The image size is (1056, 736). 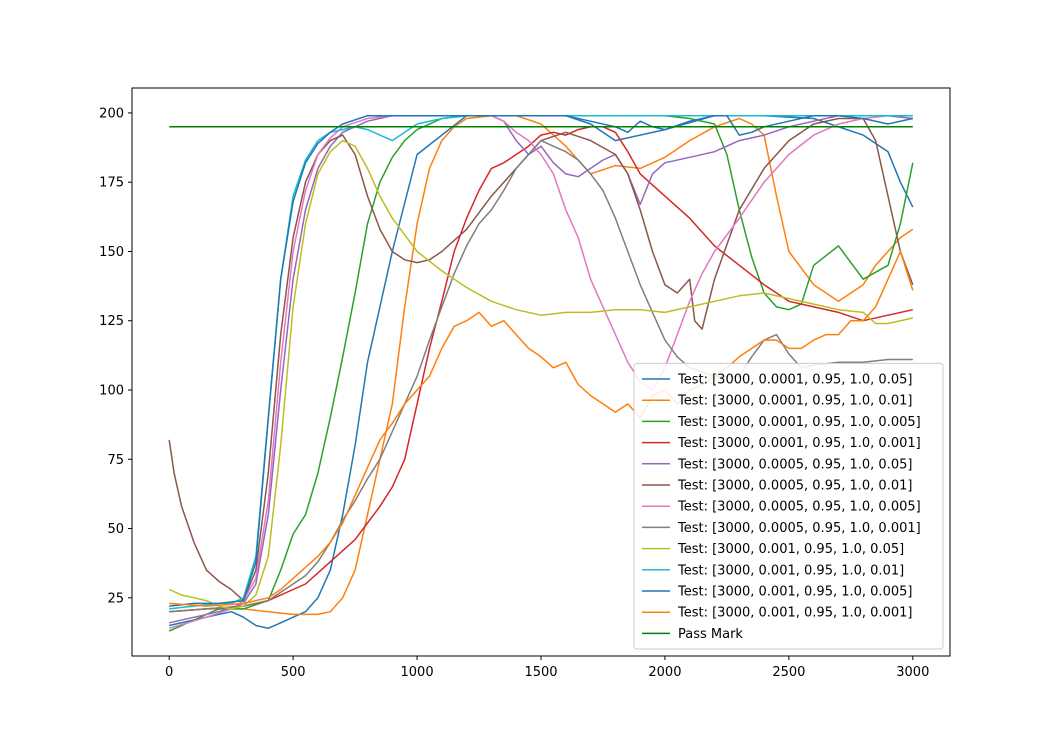 I want to click on y-tick-label: 75, so click(x=115, y=460).